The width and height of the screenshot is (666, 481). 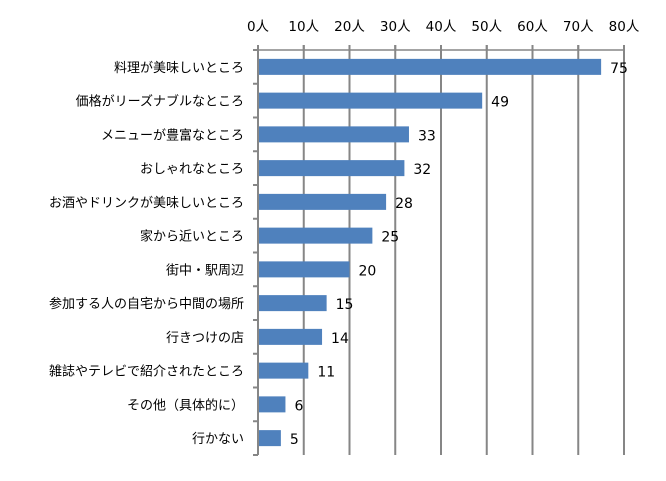 What do you see at coordinates (192, 237) in the screenshot?
I see `category-label: 家から近いところ` at bounding box center [192, 237].